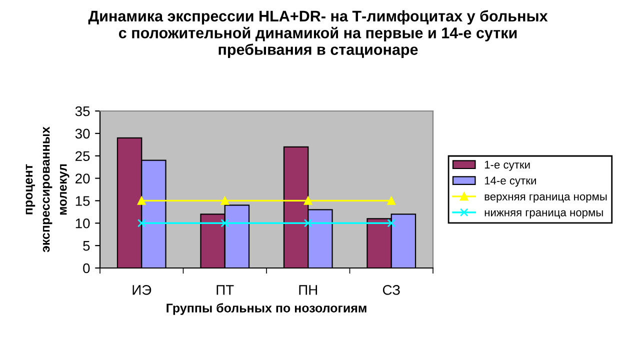 The height and width of the screenshot is (339, 636). What do you see at coordinates (82, 133) in the screenshot?
I see `y-tick-label: 30` at bounding box center [82, 133].